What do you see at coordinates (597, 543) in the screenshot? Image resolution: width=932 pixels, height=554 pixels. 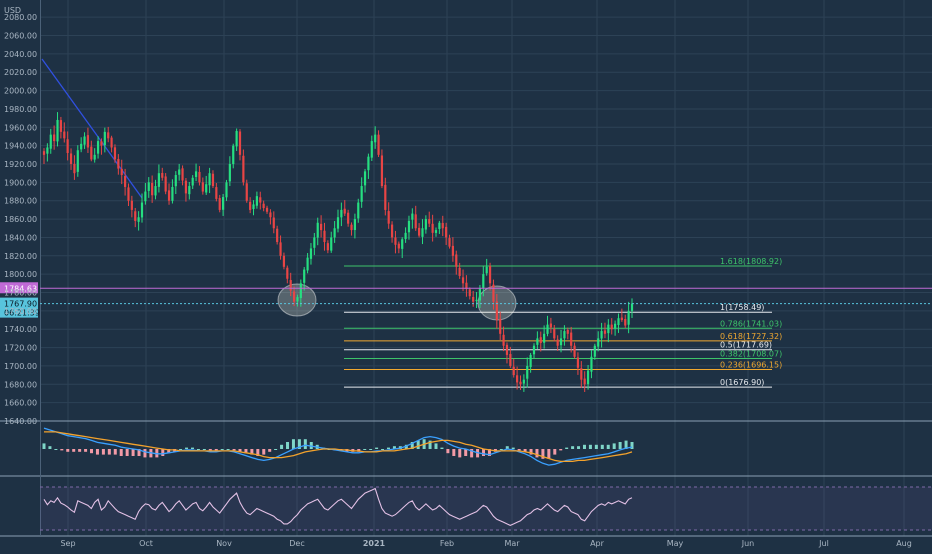 I see `time-axis-label: Apr` at bounding box center [597, 543].